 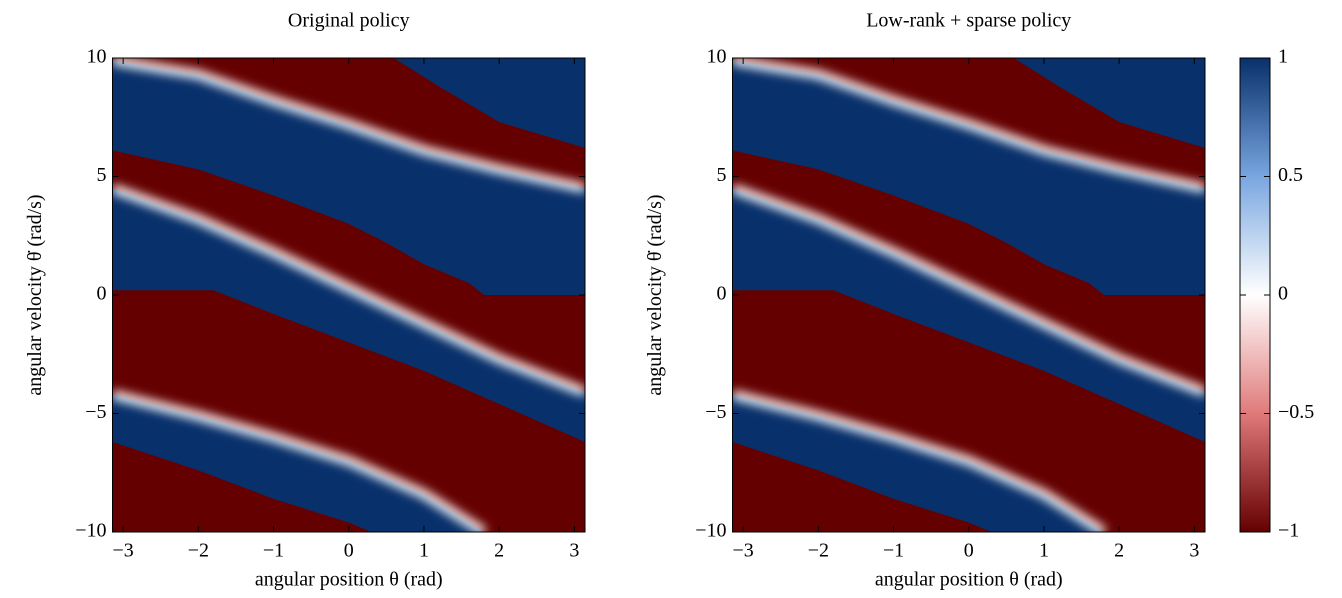 What do you see at coordinates (968, 21) in the screenshot?
I see `chart-title: Low-rank + sparse policy` at bounding box center [968, 21].